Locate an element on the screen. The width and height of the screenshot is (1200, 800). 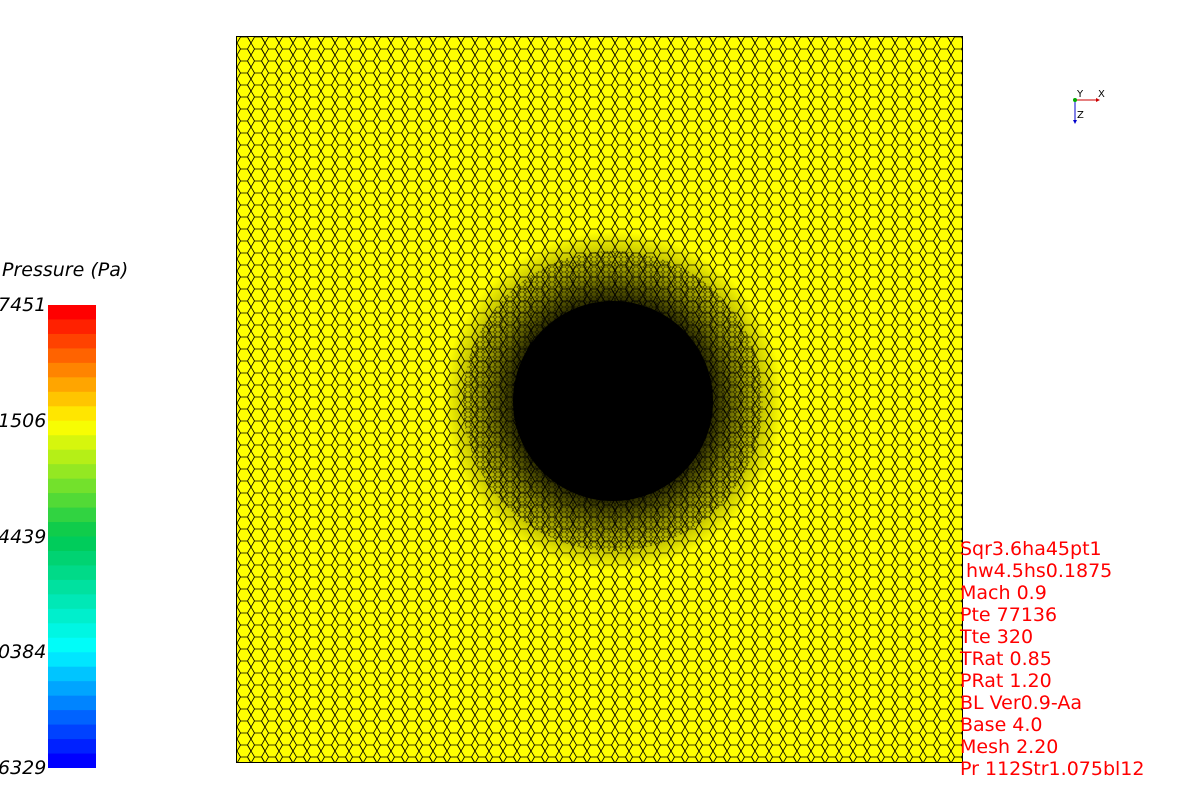
param-line: BL Ver0.9-Aa is located at coordinates (1021, 703).